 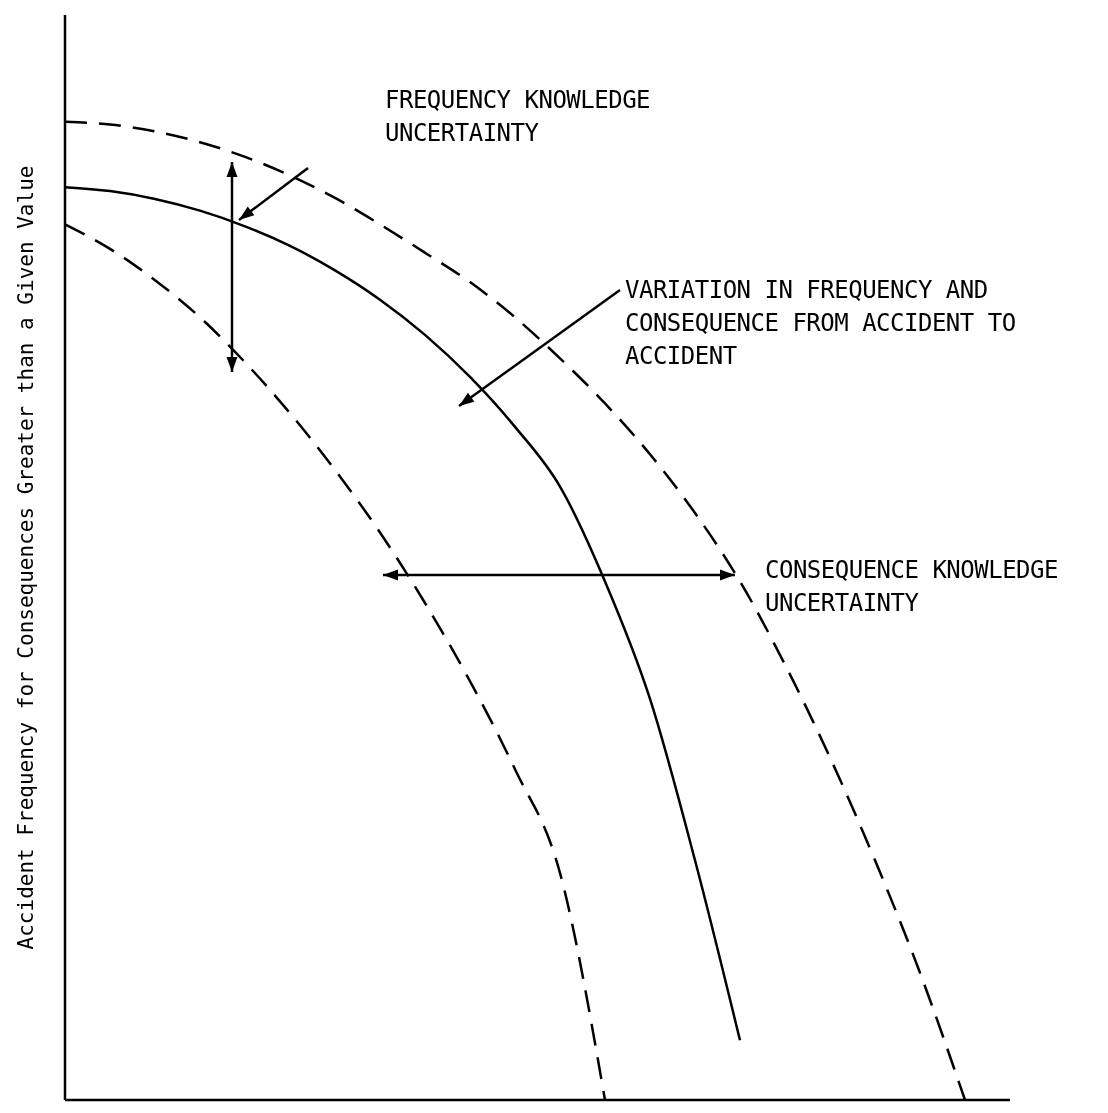 What do you see at coordinates (912, 587) in the screenshot?
I see `annotation: CONSEQUENCE KNOWLEDGE UNCERTAINTY` at bounding box center [912, 587].